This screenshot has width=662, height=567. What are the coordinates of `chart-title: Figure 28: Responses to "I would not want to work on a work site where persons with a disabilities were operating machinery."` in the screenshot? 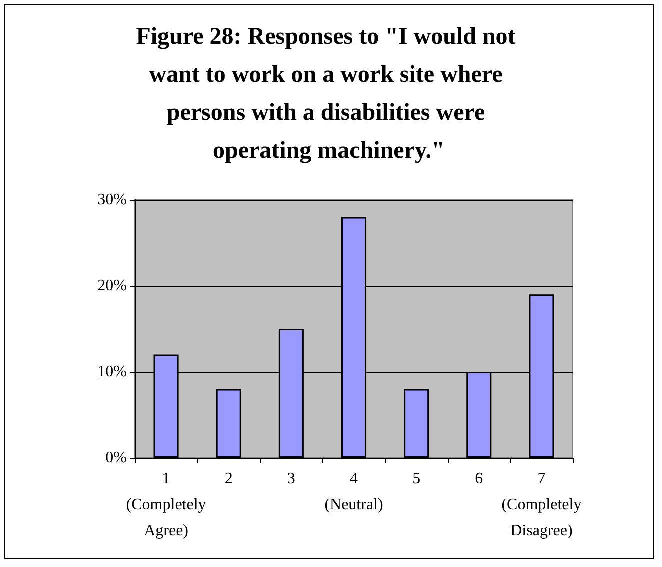 It's located at (329, 94).